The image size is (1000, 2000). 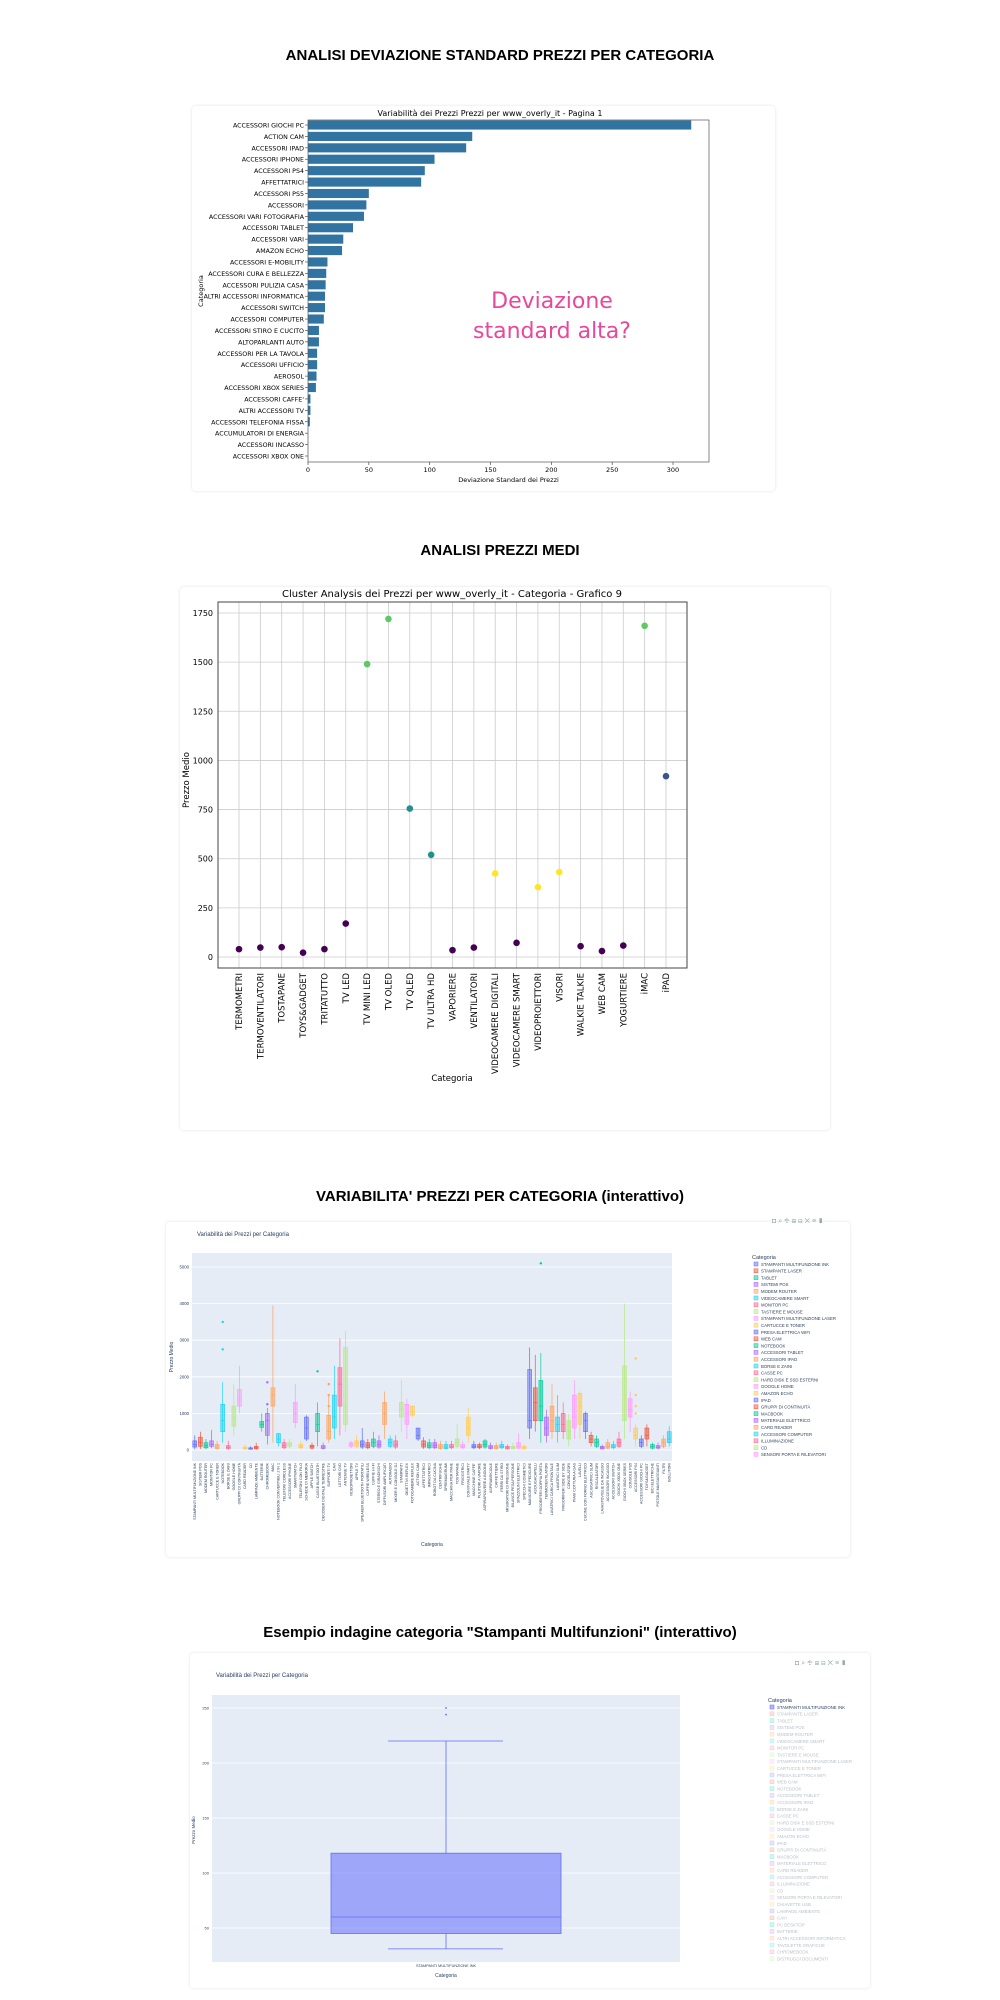 What do you see at coordinates (778, 1918) in the screenshot?
I see `legend-item: CAVI` at bounding box center [778, 1918].